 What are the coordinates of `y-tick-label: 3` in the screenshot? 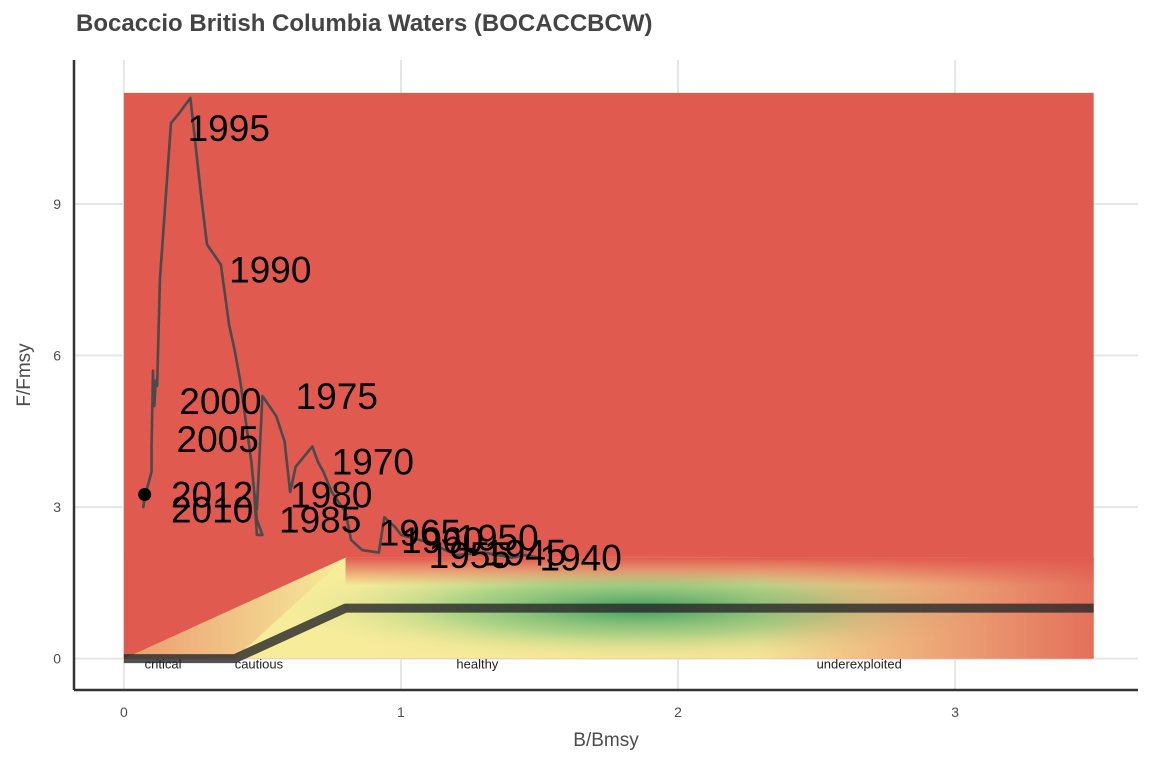 It's located at (57, 507).